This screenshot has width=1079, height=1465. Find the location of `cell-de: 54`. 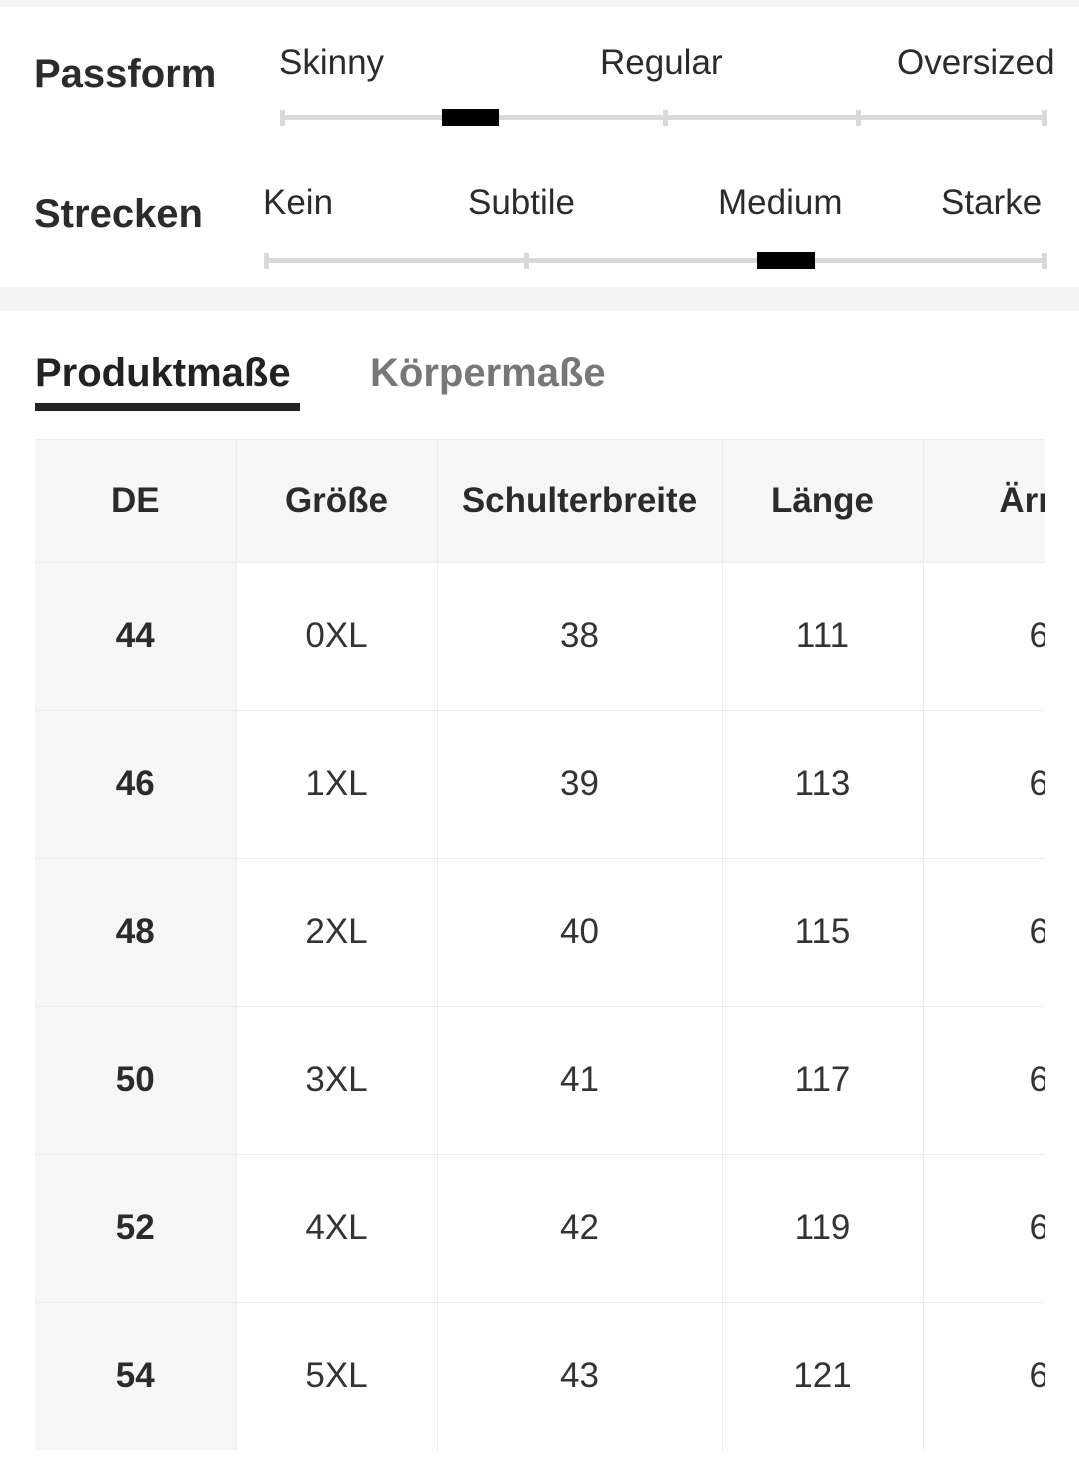

cell-de: 54 is located at coordinates (136, 1376).